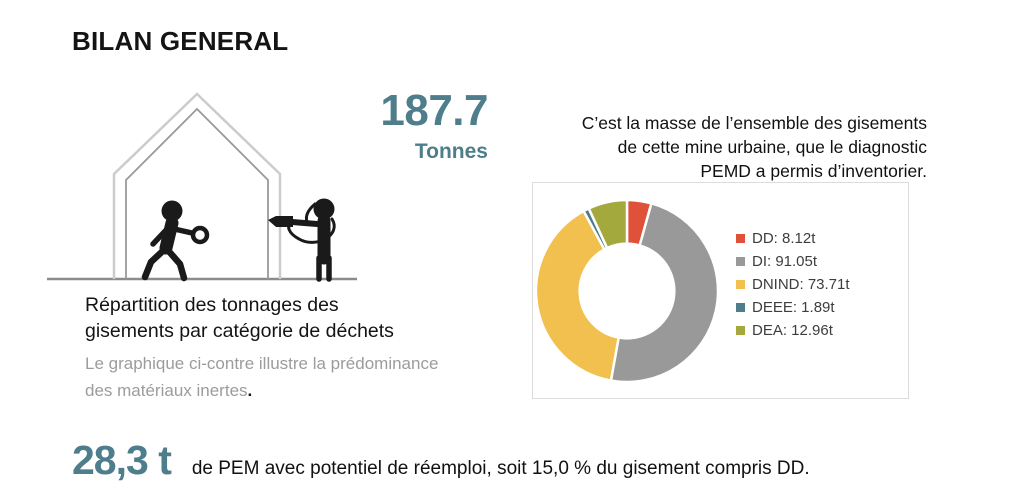  Describe the element at coordinates (239, 330) in the screenshot. I see `caption-title-line-2: gisements par catégorie de déchets` at that location.